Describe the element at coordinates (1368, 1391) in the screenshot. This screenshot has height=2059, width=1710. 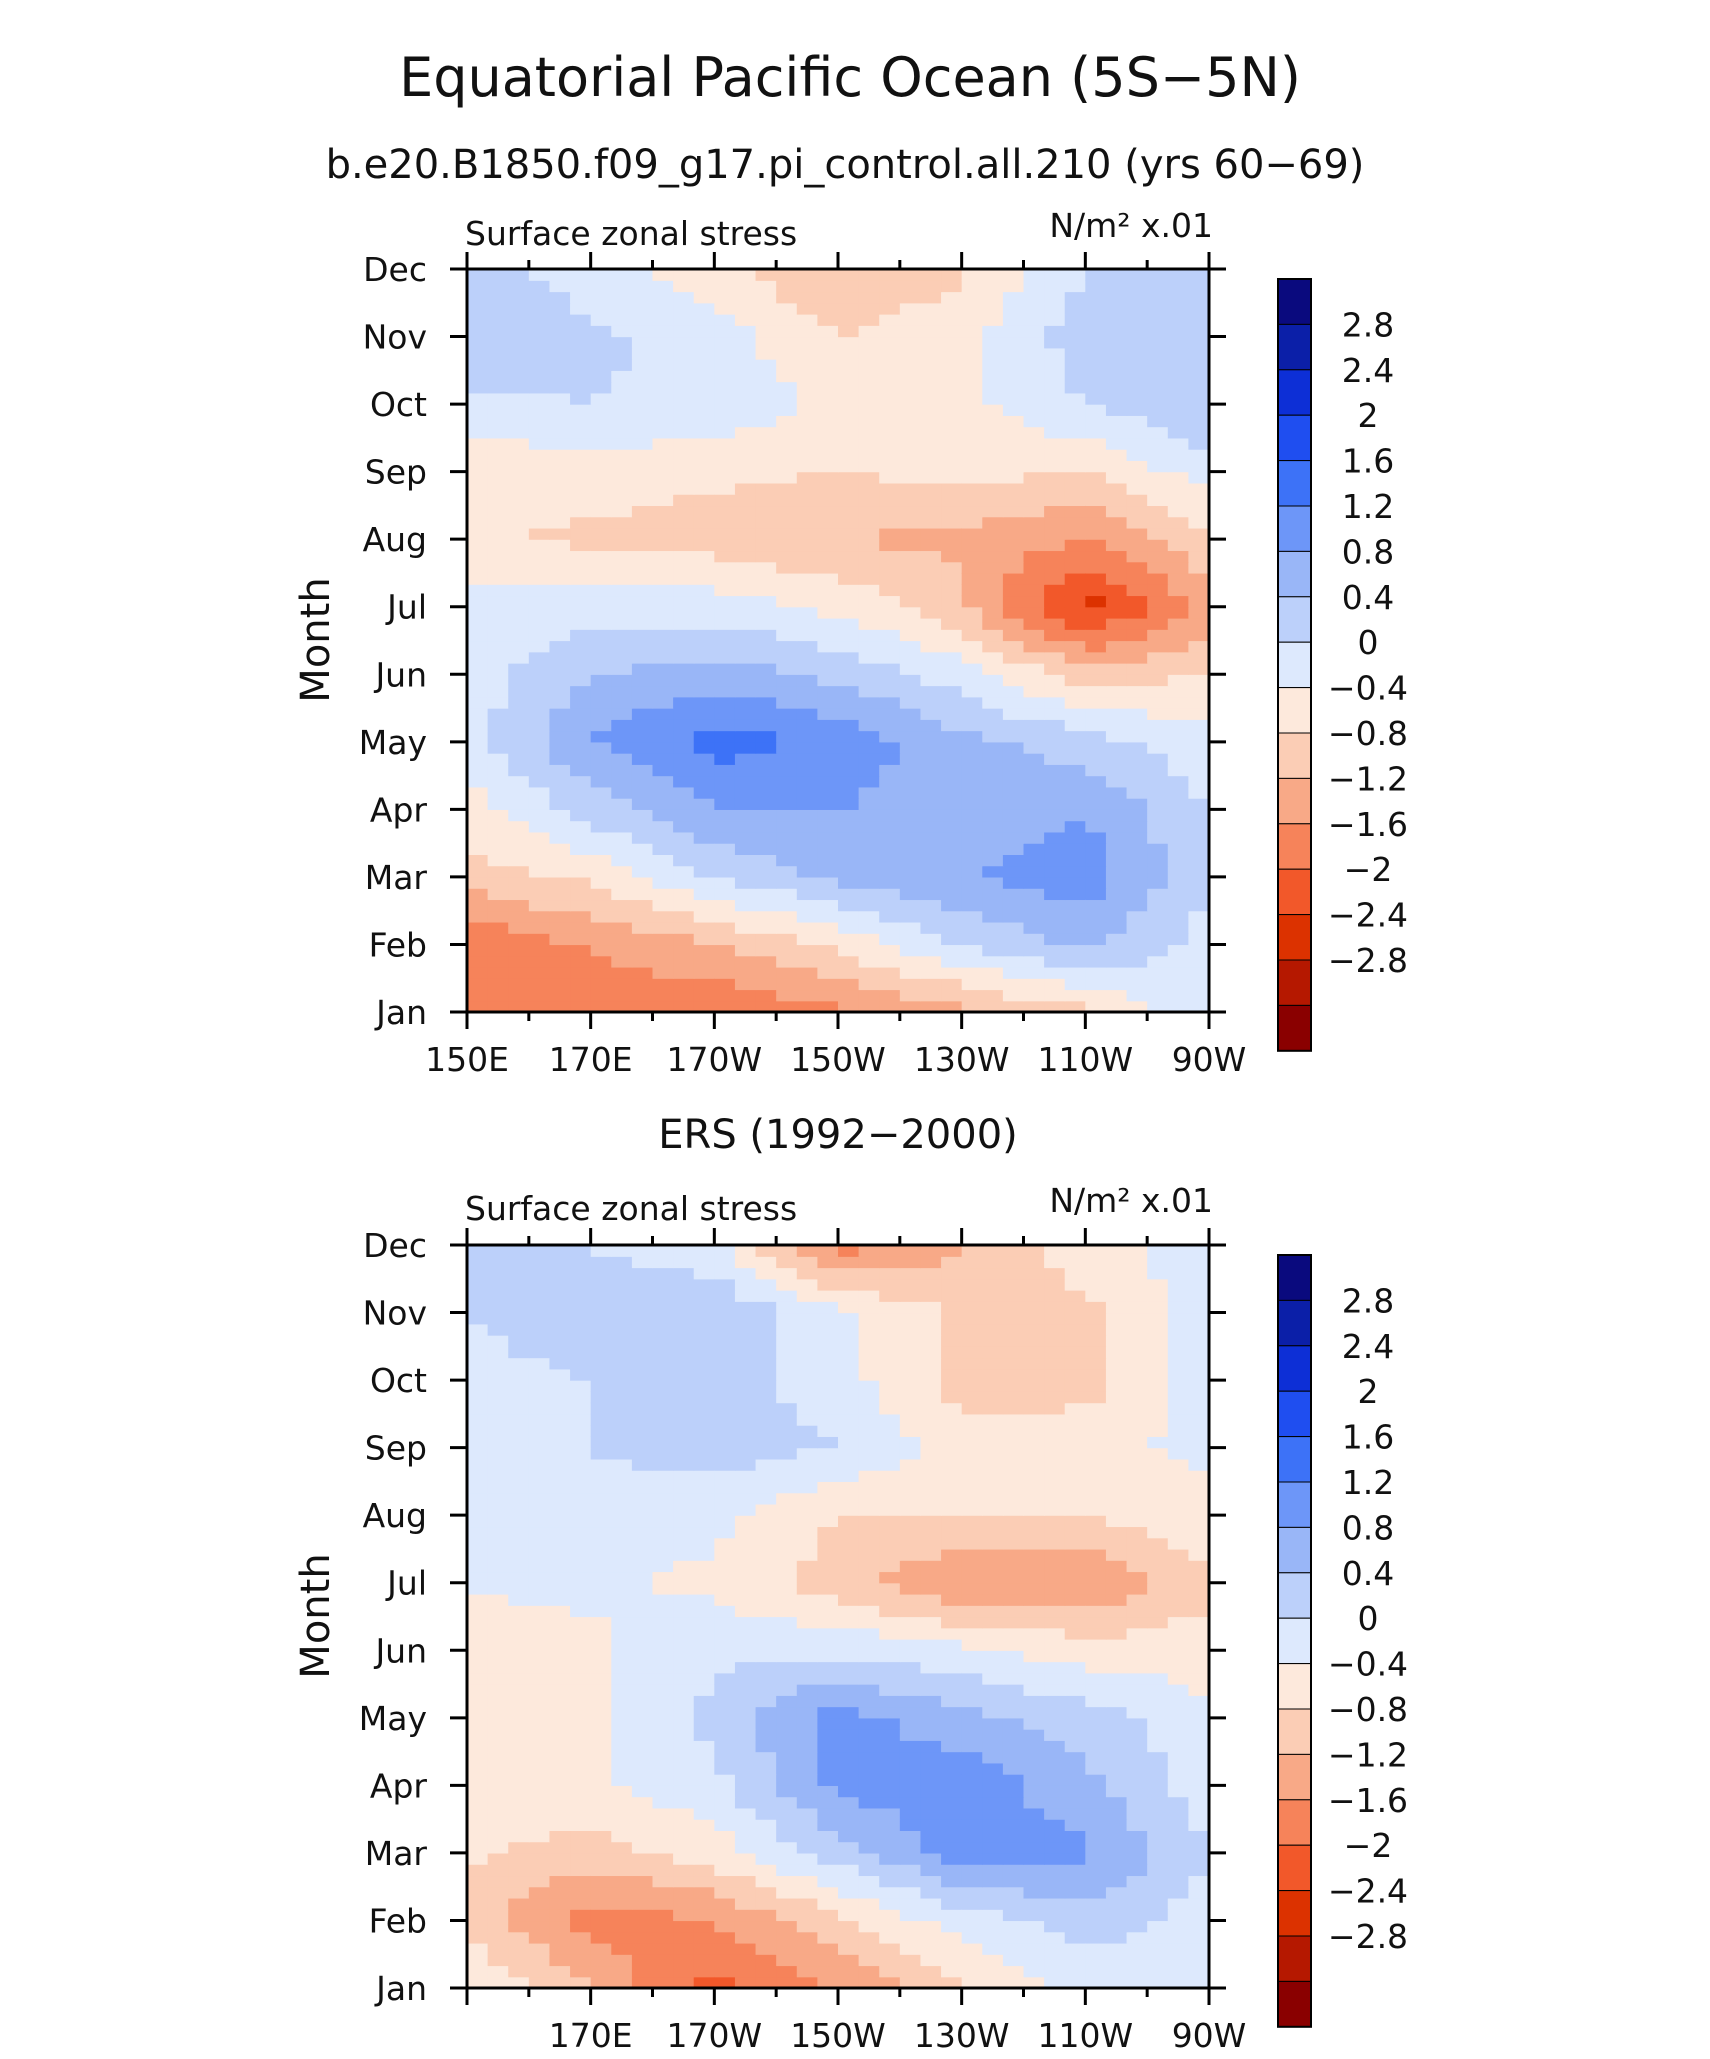
I see `colorbar-label: 2` at that location.